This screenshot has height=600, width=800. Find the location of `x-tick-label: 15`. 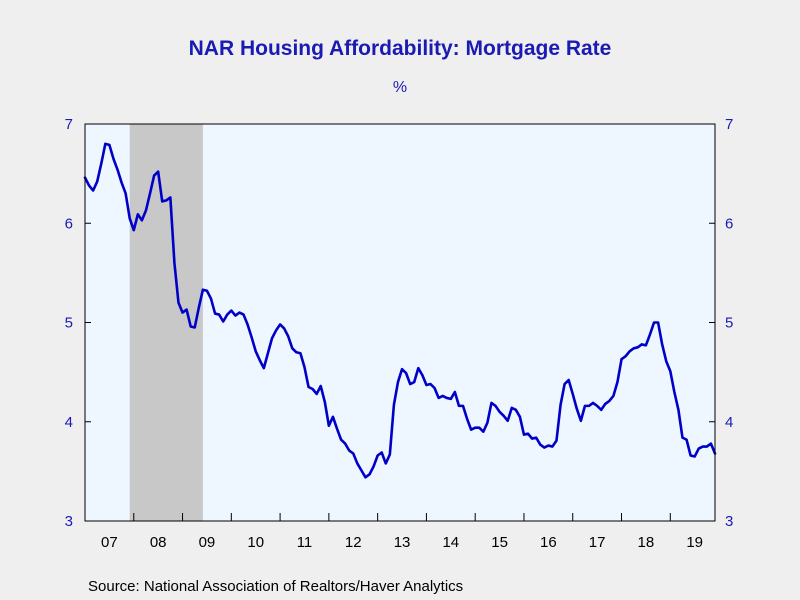

x-tick-label: 15 is located at coordinates (499, 542).